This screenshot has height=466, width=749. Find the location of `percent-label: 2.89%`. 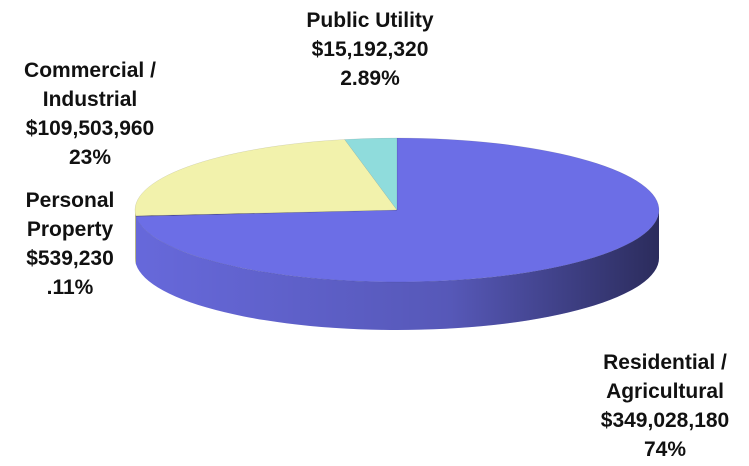

percent-label: 2.89% is located at coordinates (370, 78).